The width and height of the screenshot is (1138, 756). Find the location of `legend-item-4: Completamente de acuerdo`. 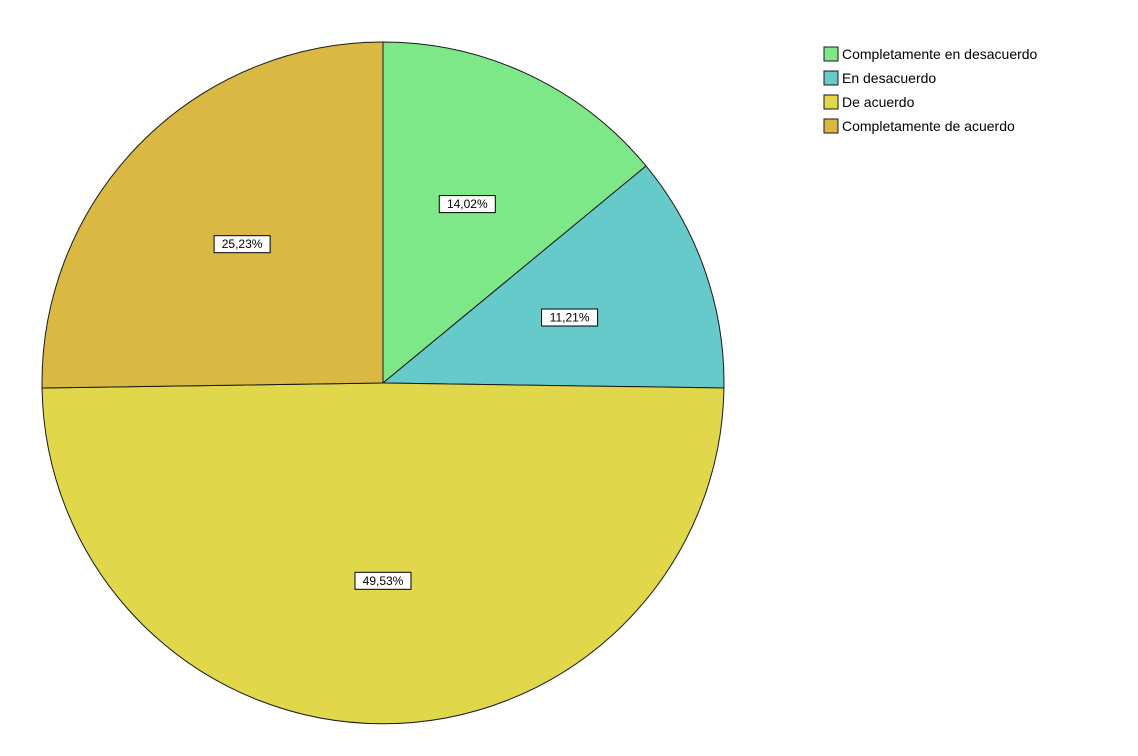

legend-item-4: Completamente de acuerdo is located at coordinates (919, 126).